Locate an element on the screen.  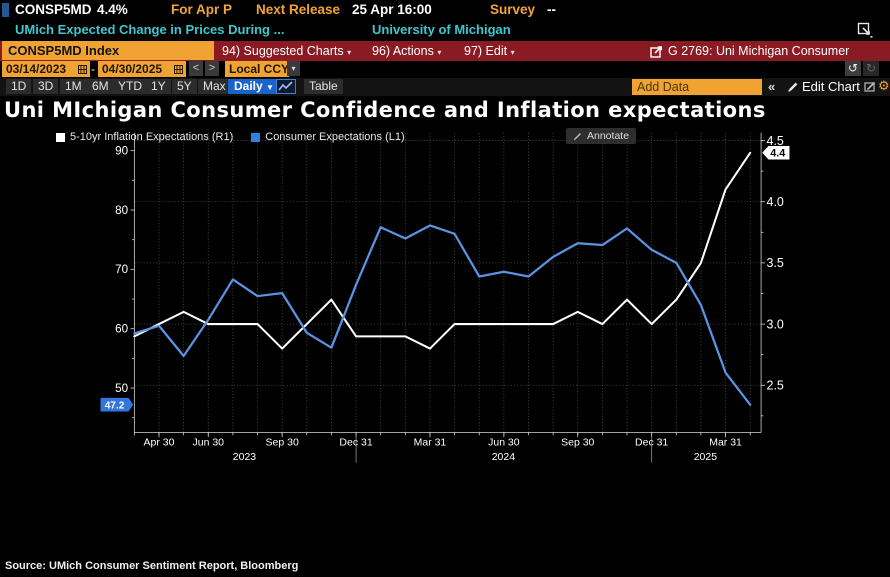
range-tab-max: Max is located at coordinates (214, 86).